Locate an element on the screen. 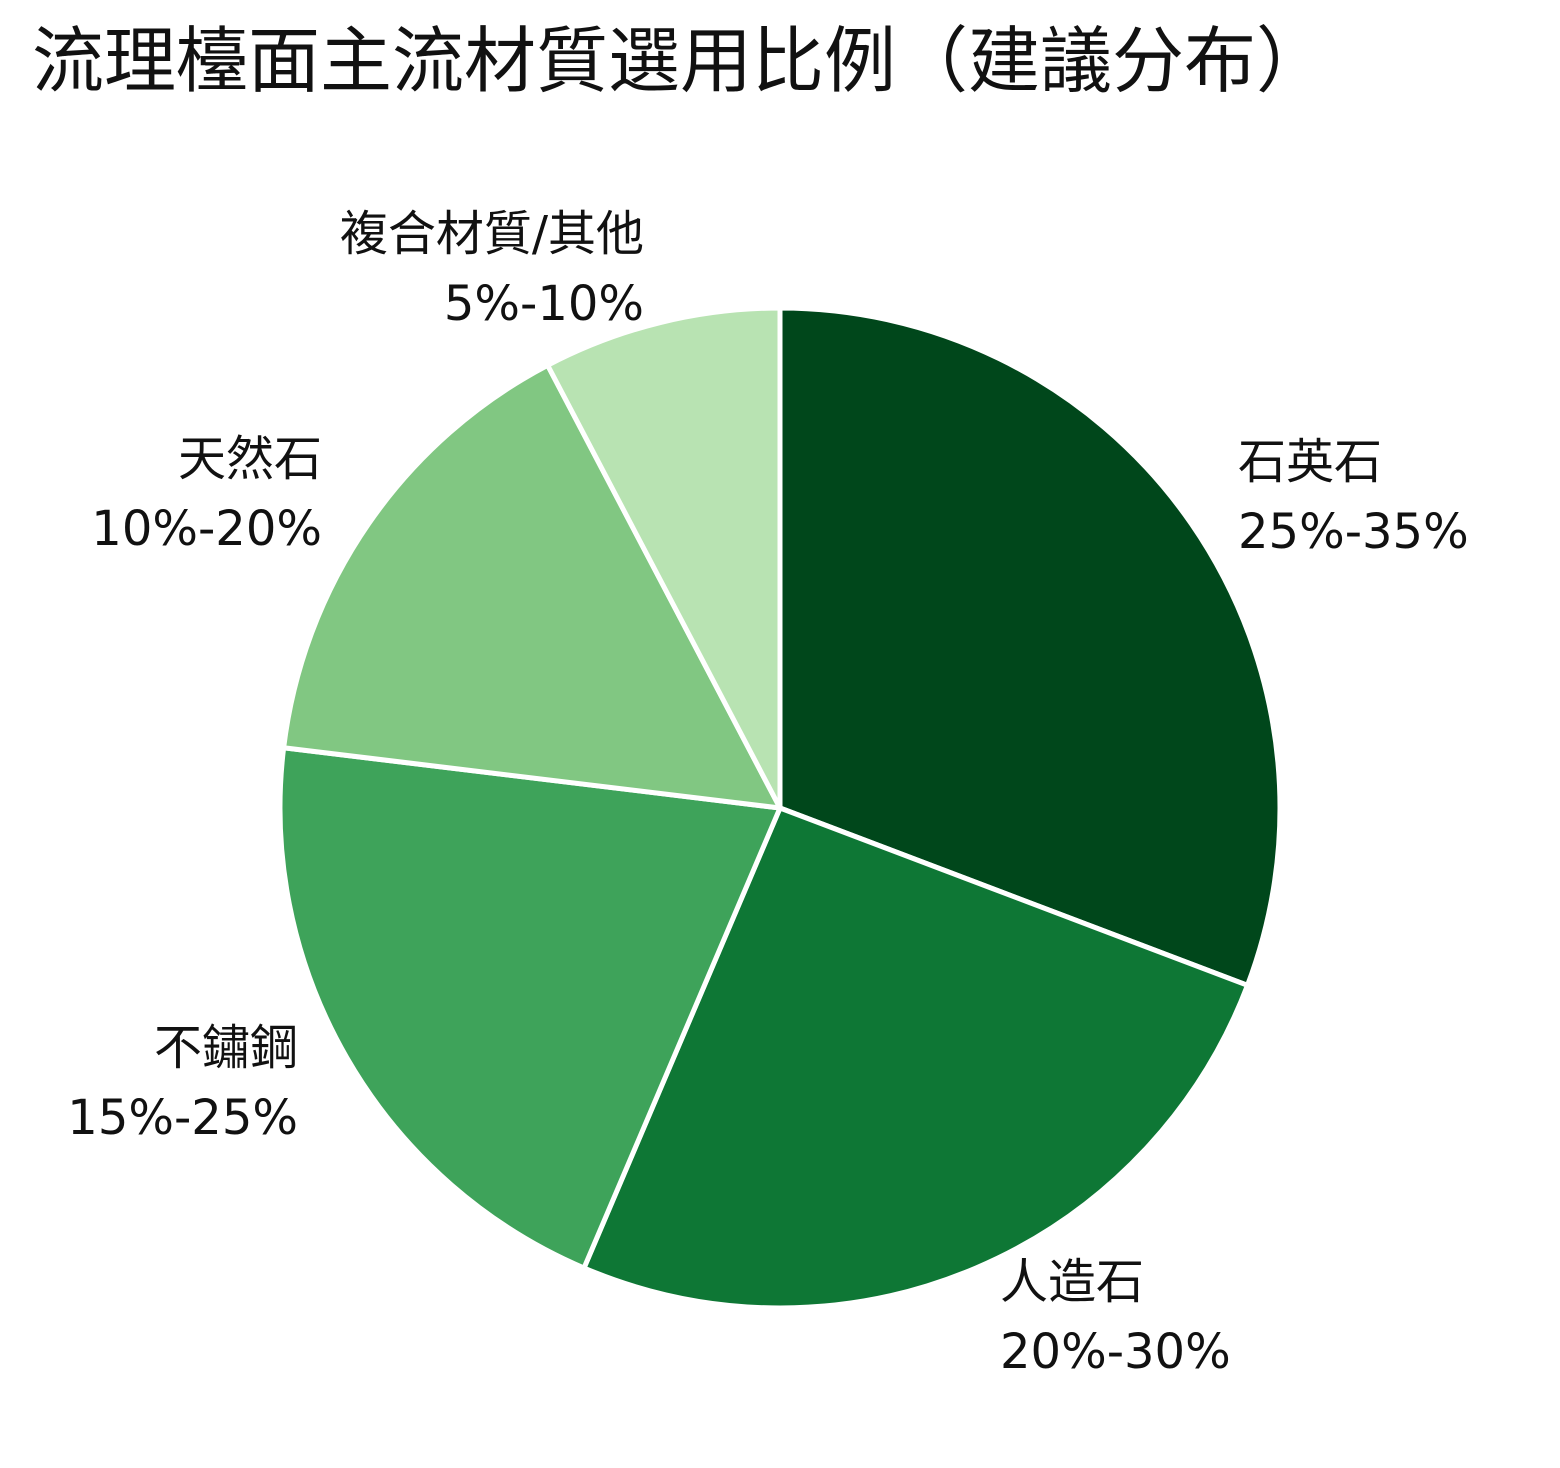 This screenshot has height=1468, width=1560. slice-label-range-3: 15%-25% is located at coordinates (182, 1118).